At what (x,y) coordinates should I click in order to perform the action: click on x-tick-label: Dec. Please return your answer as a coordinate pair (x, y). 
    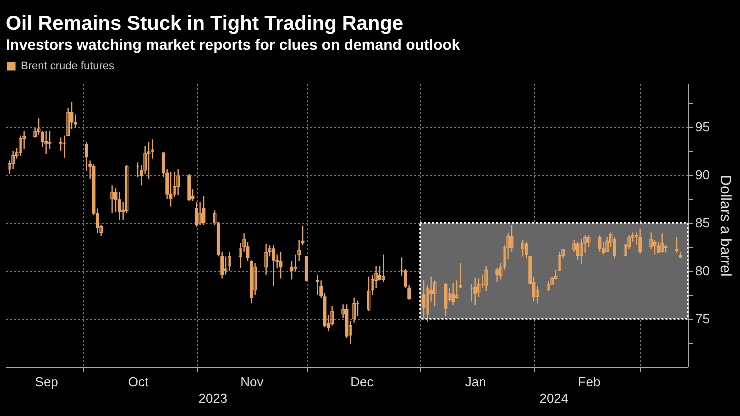
    Looking at the image, I should click on (362, 382).